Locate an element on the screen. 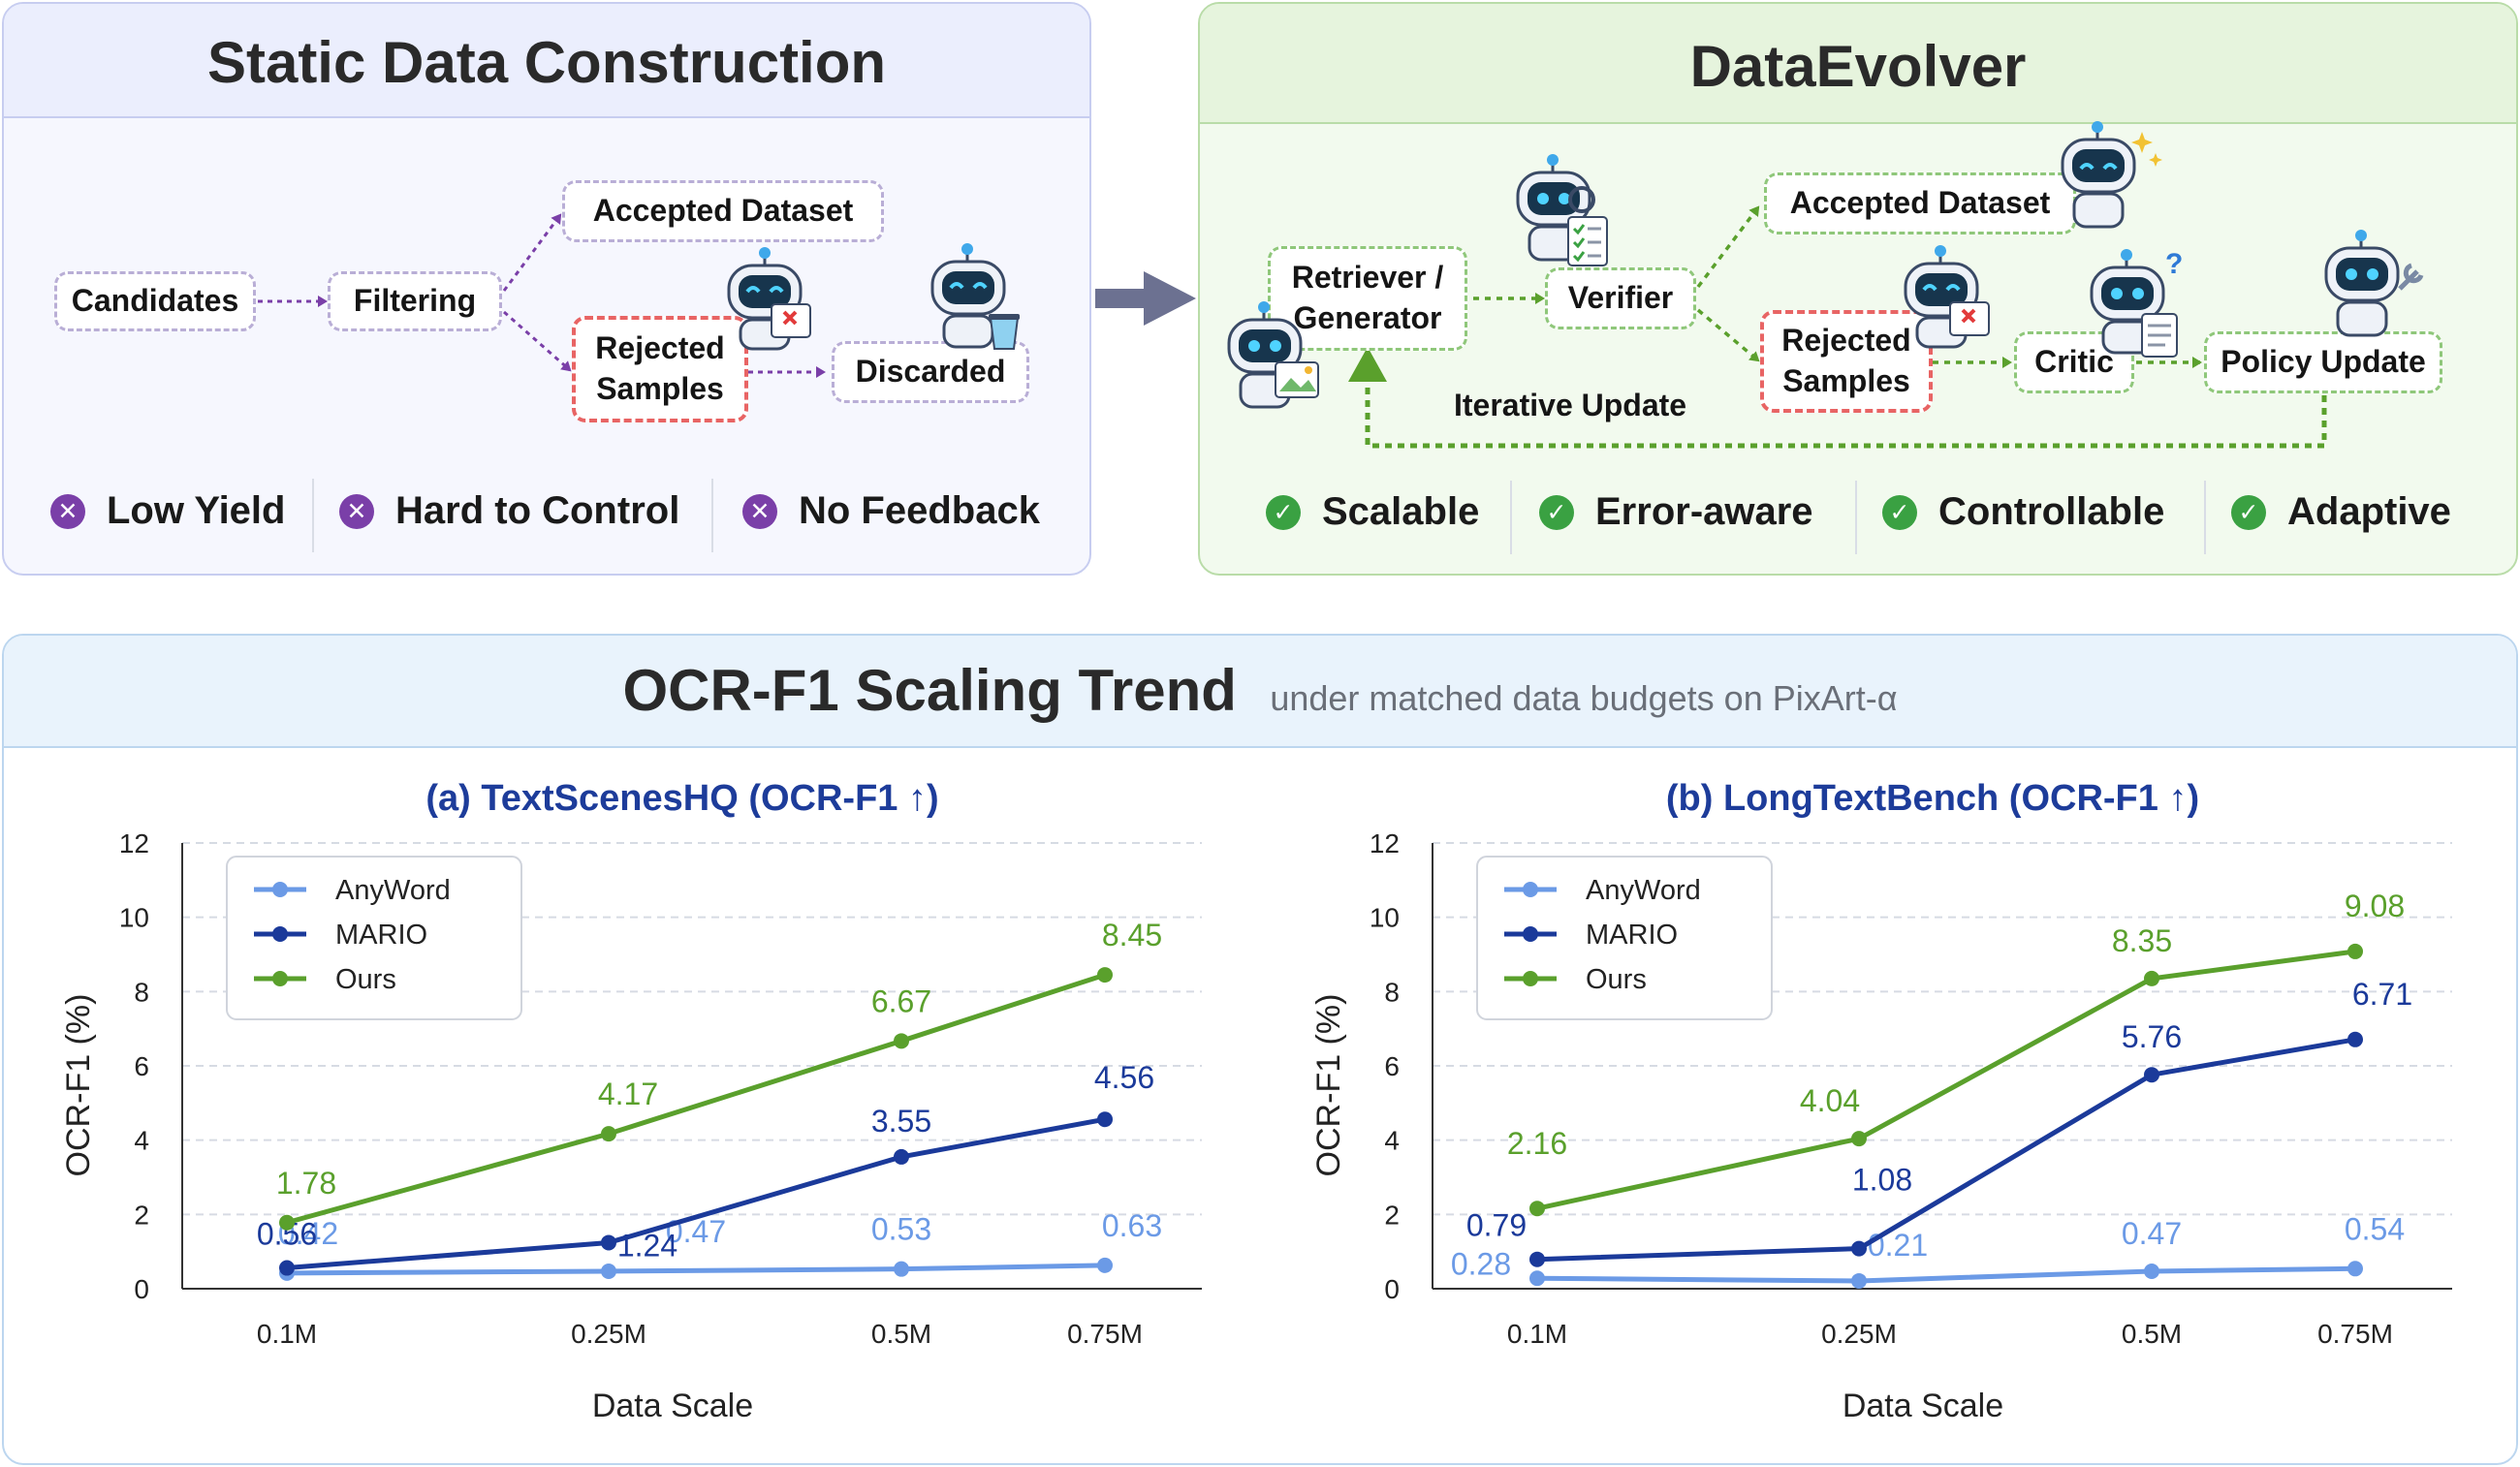 This screenshot has width=2520, height=1467. filtering-node: Filtering is located at coordinates (415, 301).